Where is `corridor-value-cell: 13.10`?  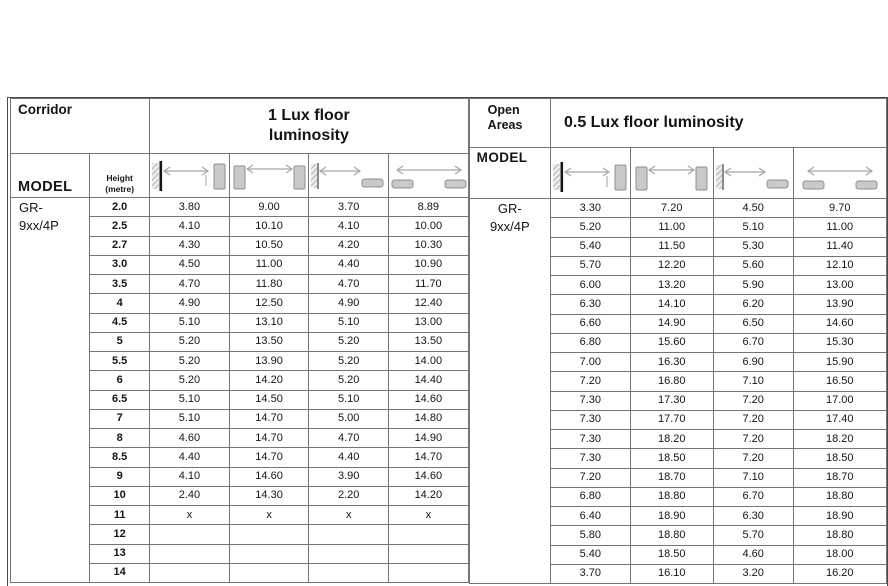 corridor-value-cell: 13.10 is located at coordinates (269, 322).